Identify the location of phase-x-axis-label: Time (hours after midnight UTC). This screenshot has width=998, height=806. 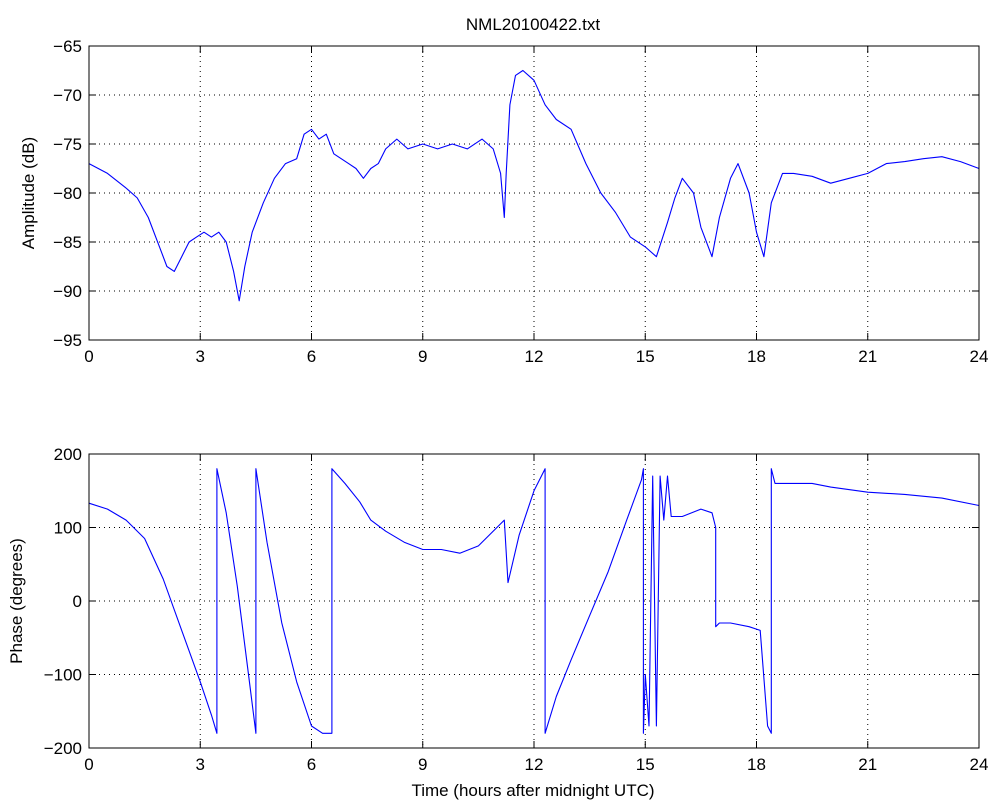
(532, 790).